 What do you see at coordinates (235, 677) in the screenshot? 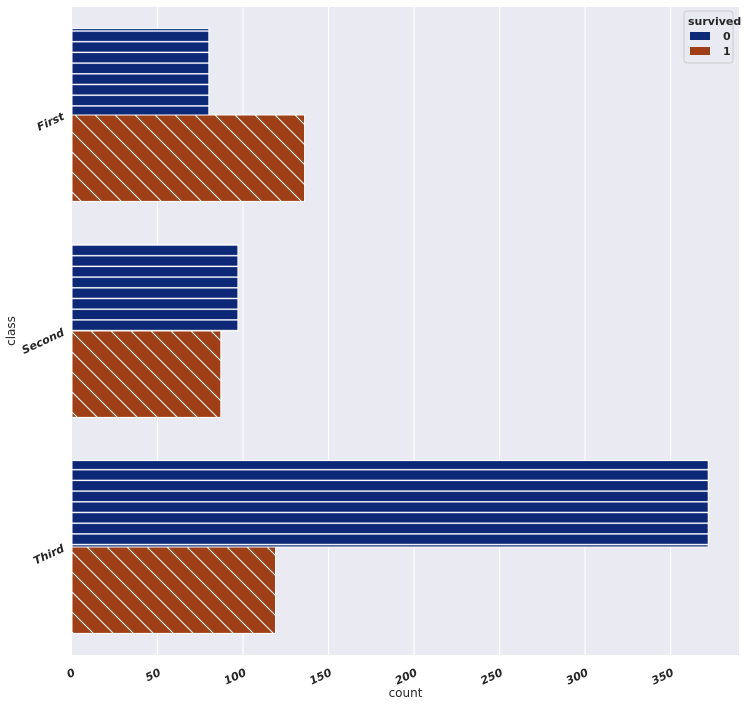
I see `x-tick-label: 100` at bounding box center [235, 677].